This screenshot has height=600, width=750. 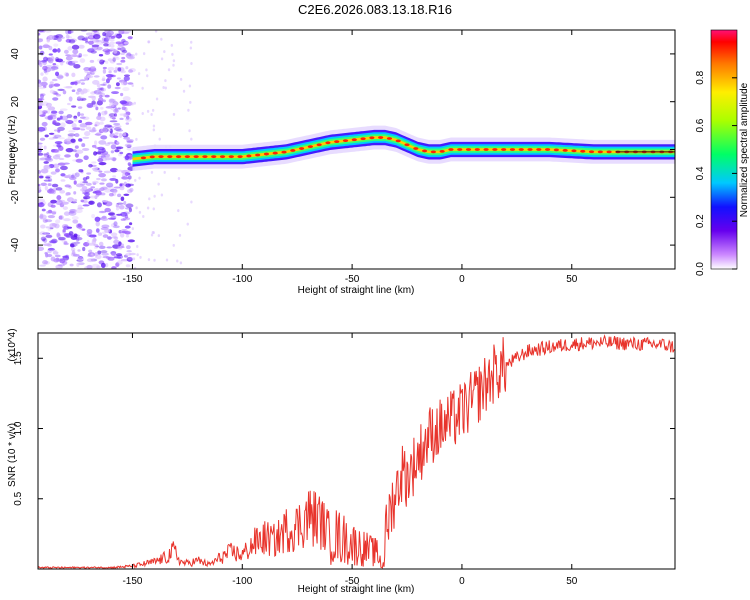 I want to click on colorbar-tick-label: 0.6, so click(x=700, y=125).